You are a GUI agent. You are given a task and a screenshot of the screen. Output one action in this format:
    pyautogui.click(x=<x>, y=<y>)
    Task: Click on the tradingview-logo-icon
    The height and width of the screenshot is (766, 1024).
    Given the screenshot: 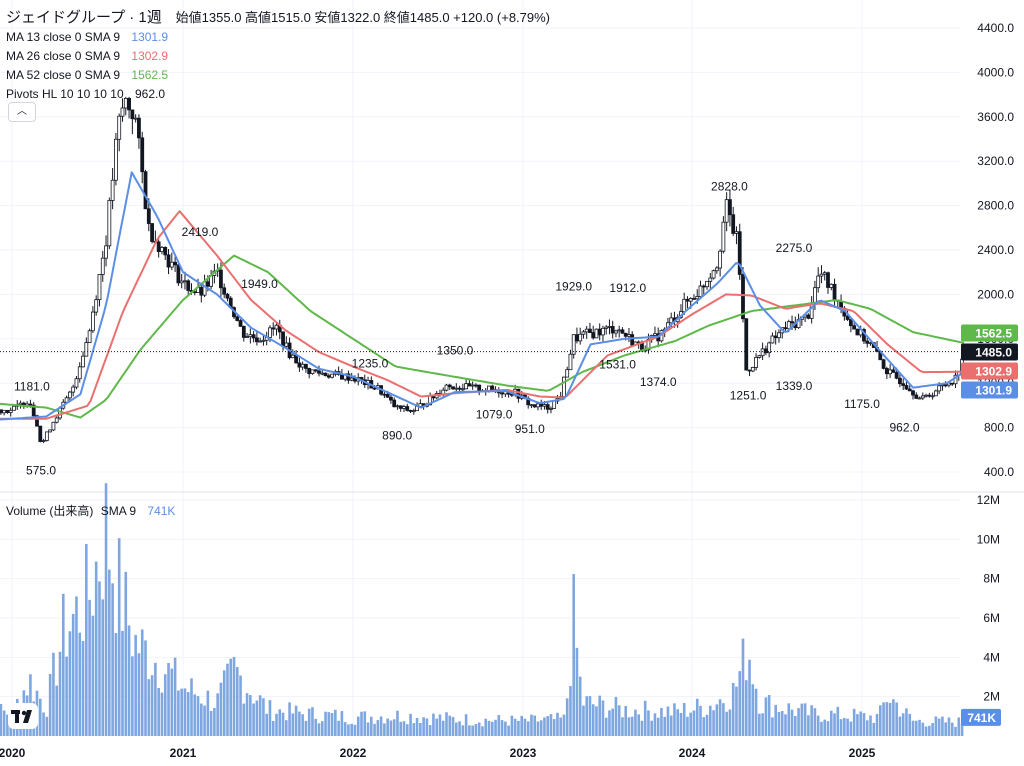 What is the action you would take?
    pyautogui.click(x=23, y=716)
    